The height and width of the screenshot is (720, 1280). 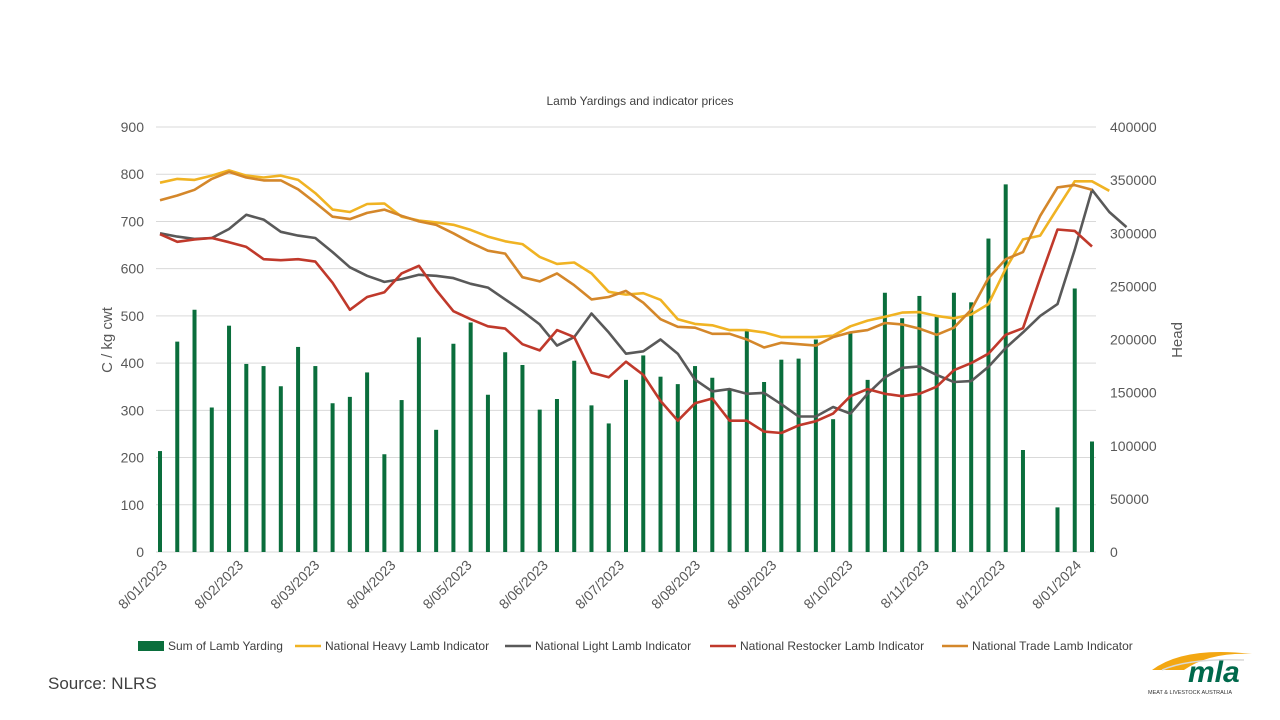 What do you see at coordinates (676, 585) in the screenshot?
I see `x-tick-label: 8/08/2023` at bounding box center [676, 585].